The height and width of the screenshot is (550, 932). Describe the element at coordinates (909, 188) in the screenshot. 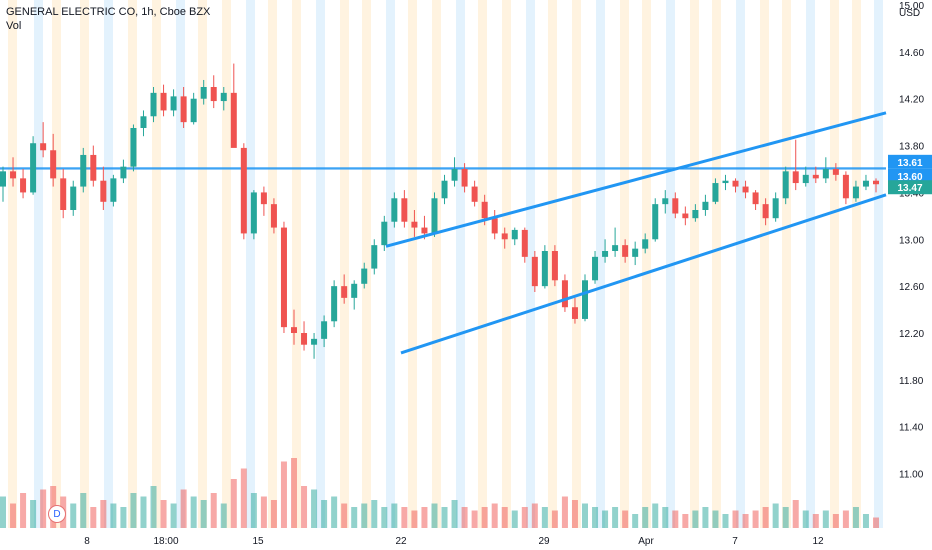

I see `price-label-text: 13.47` at that location.